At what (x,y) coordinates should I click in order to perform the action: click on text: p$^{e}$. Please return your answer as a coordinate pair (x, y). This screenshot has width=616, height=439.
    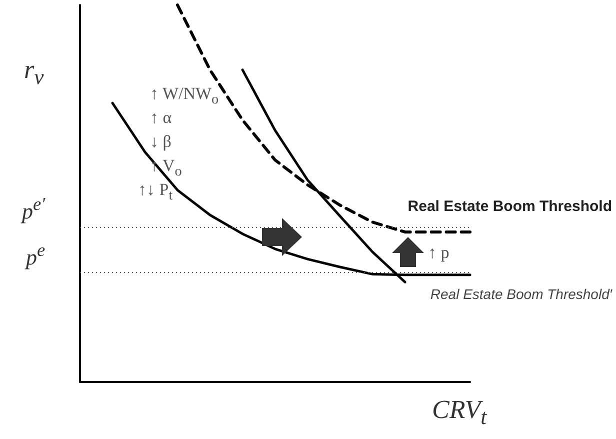
    Looking at the image, I should click on (36, 255).